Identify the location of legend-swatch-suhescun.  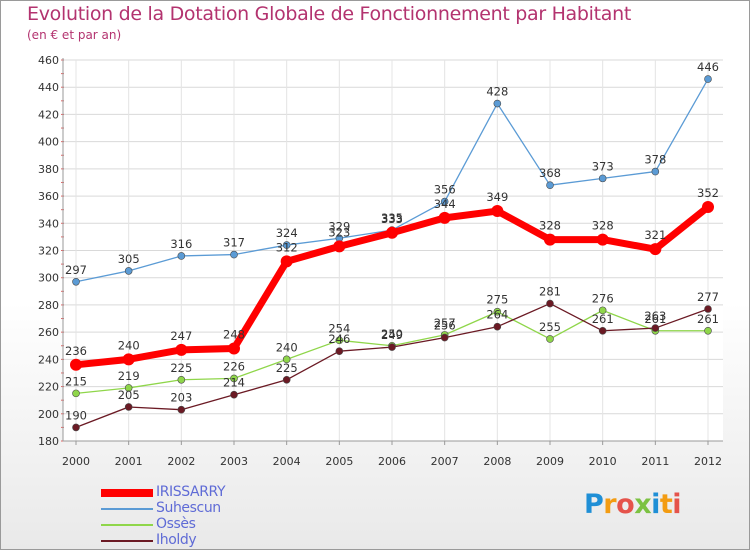
(127, 509).